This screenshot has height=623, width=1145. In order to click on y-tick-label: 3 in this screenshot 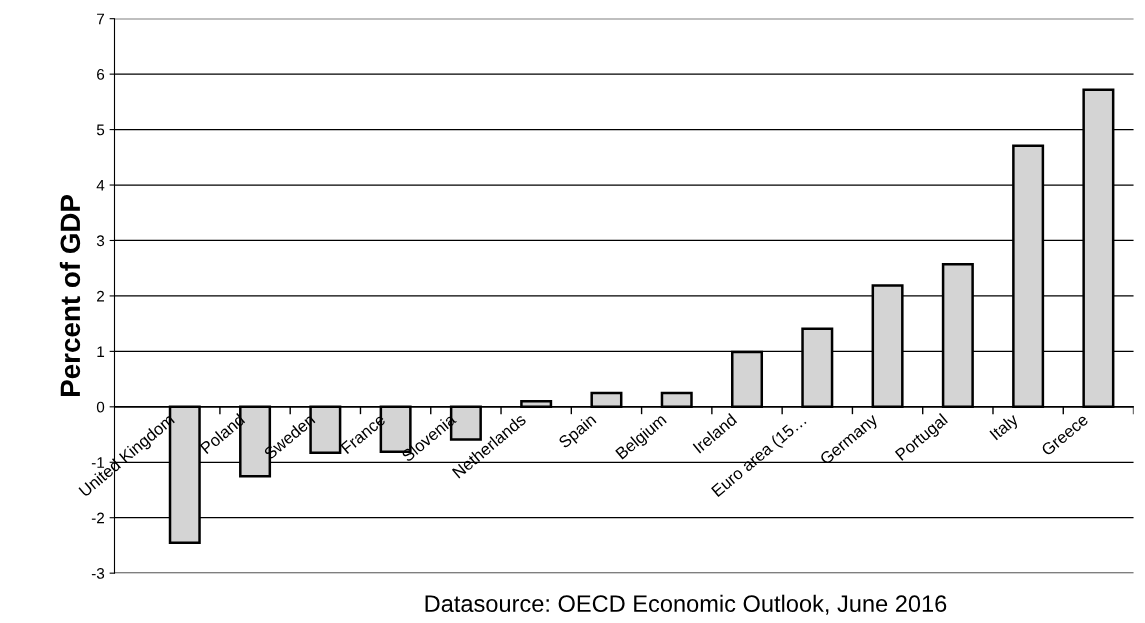, I will do `click(100, 241)`.